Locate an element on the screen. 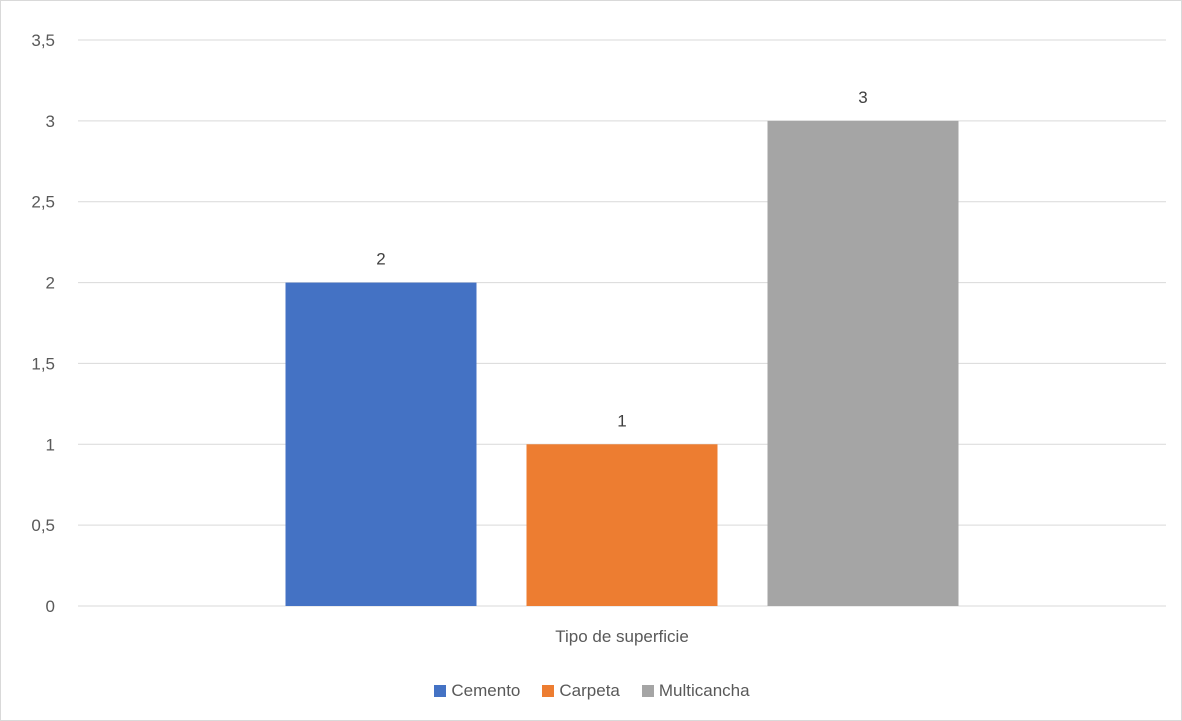  data-label-cemento: 2 is located at coordinates (380, 259).